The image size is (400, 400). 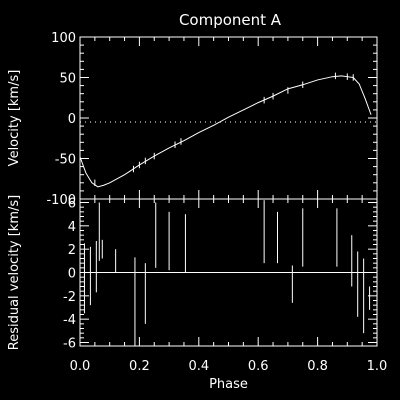 What do you see at coordinates (230, 20) in the screenshot?
I see `chart-title: Component A` at bounding box center [230, 20].